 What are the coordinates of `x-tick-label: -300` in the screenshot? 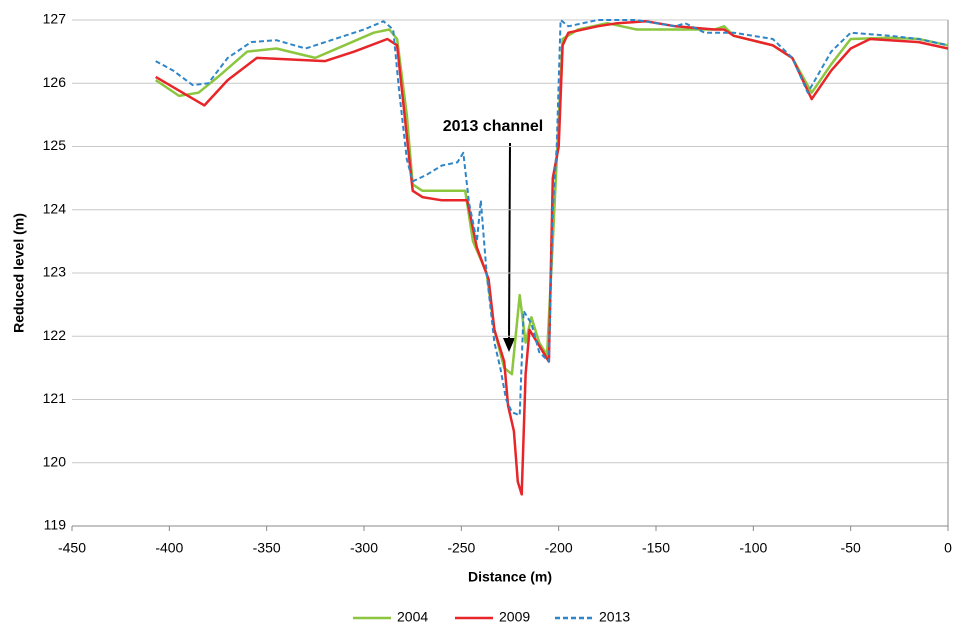 It's located at (364, 548).